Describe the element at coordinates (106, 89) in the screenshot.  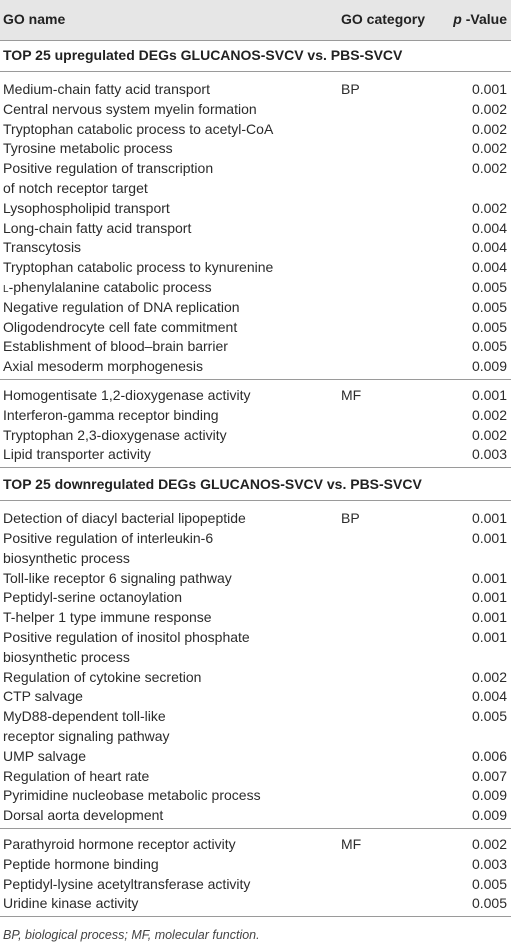
I see `go-name: Medium-chain fatty acid transport` at that location.